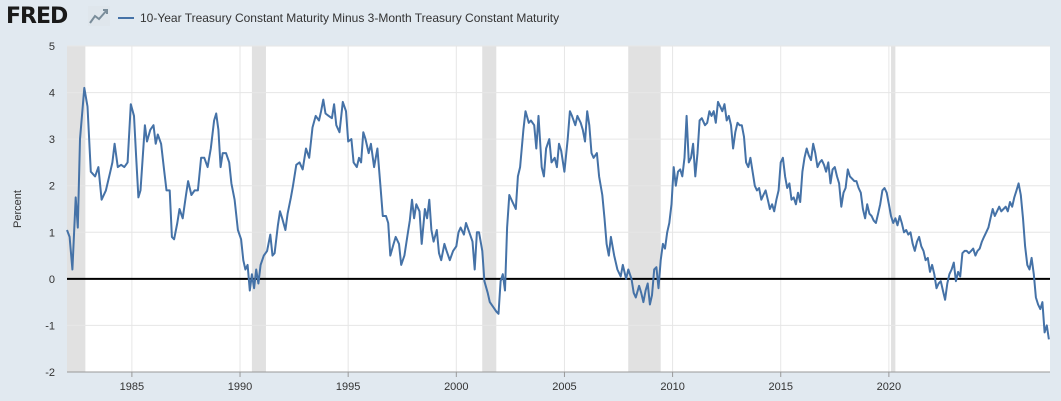 This screenshot has height=401, width=1061. Describe the element at coordinates (672, 387) in the screenshot. I see `x-tick-label: 2010` at that location.